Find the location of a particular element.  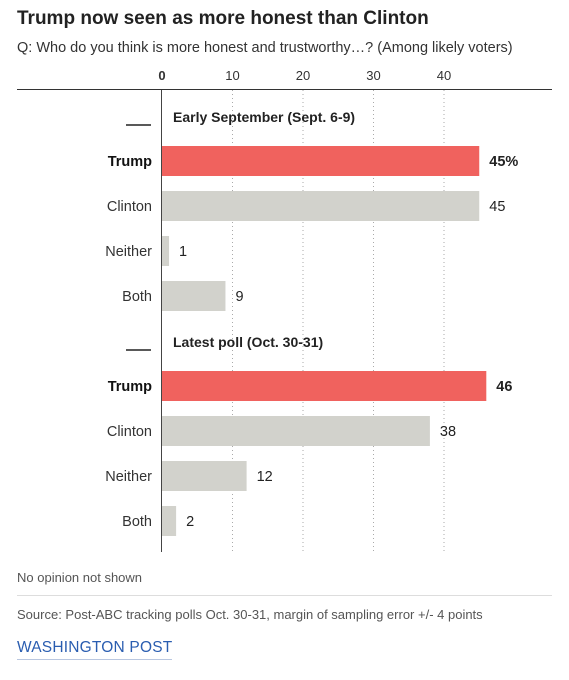

x-tick-label: 0 is located at coordinates (161, 75).